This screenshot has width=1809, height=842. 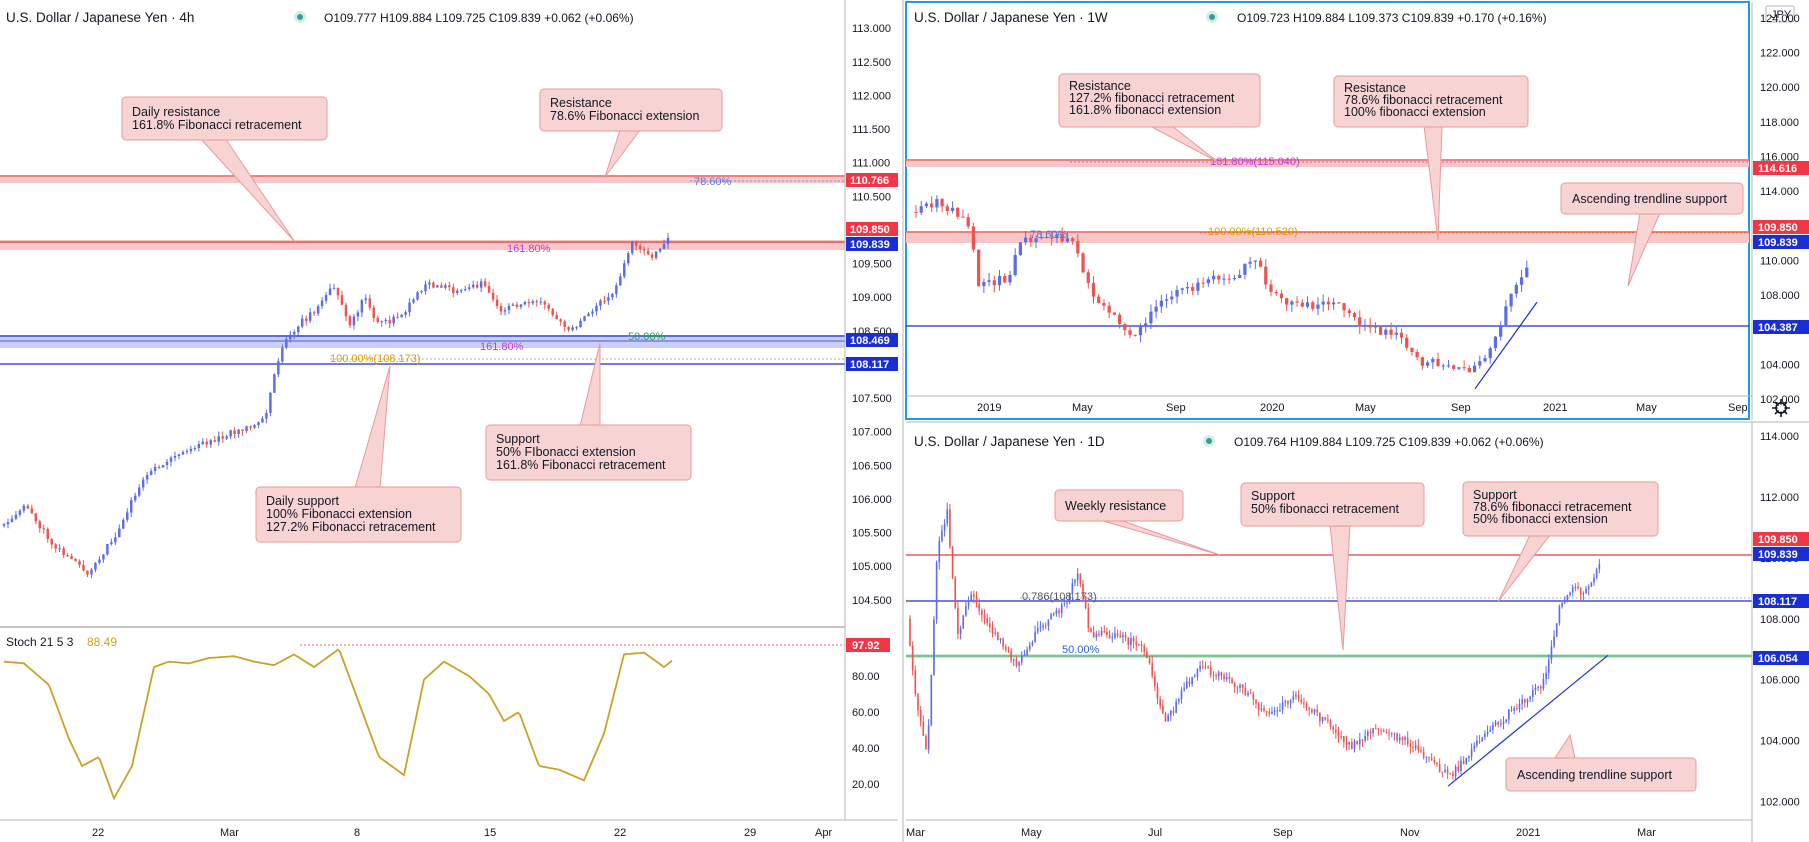 I want to click on d-box-support-50-line1: Support, so click(x=1273, y=496).